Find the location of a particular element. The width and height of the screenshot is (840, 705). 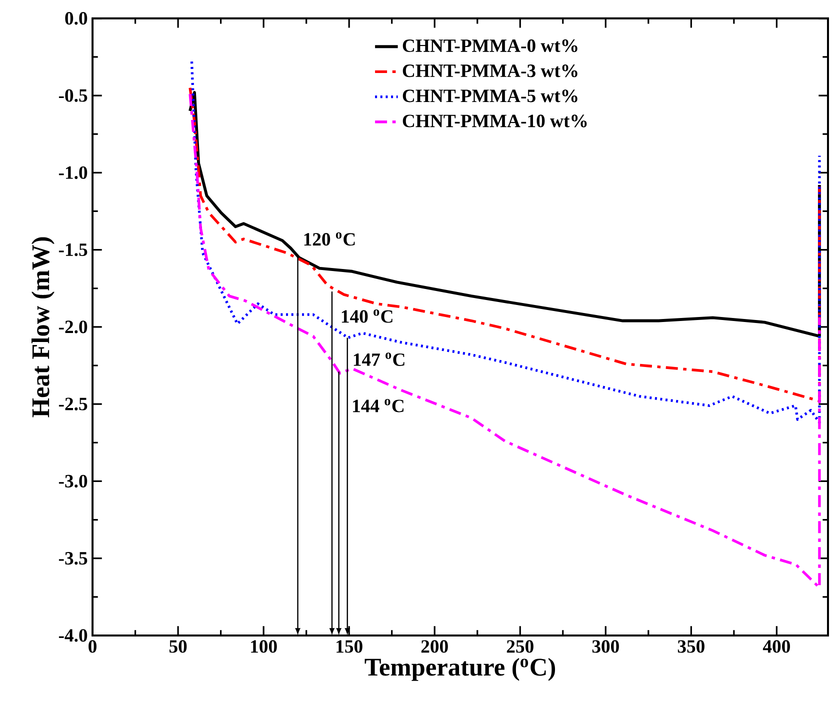

annotation: 144 $^{o}$C is located at coordinates (378, 405).